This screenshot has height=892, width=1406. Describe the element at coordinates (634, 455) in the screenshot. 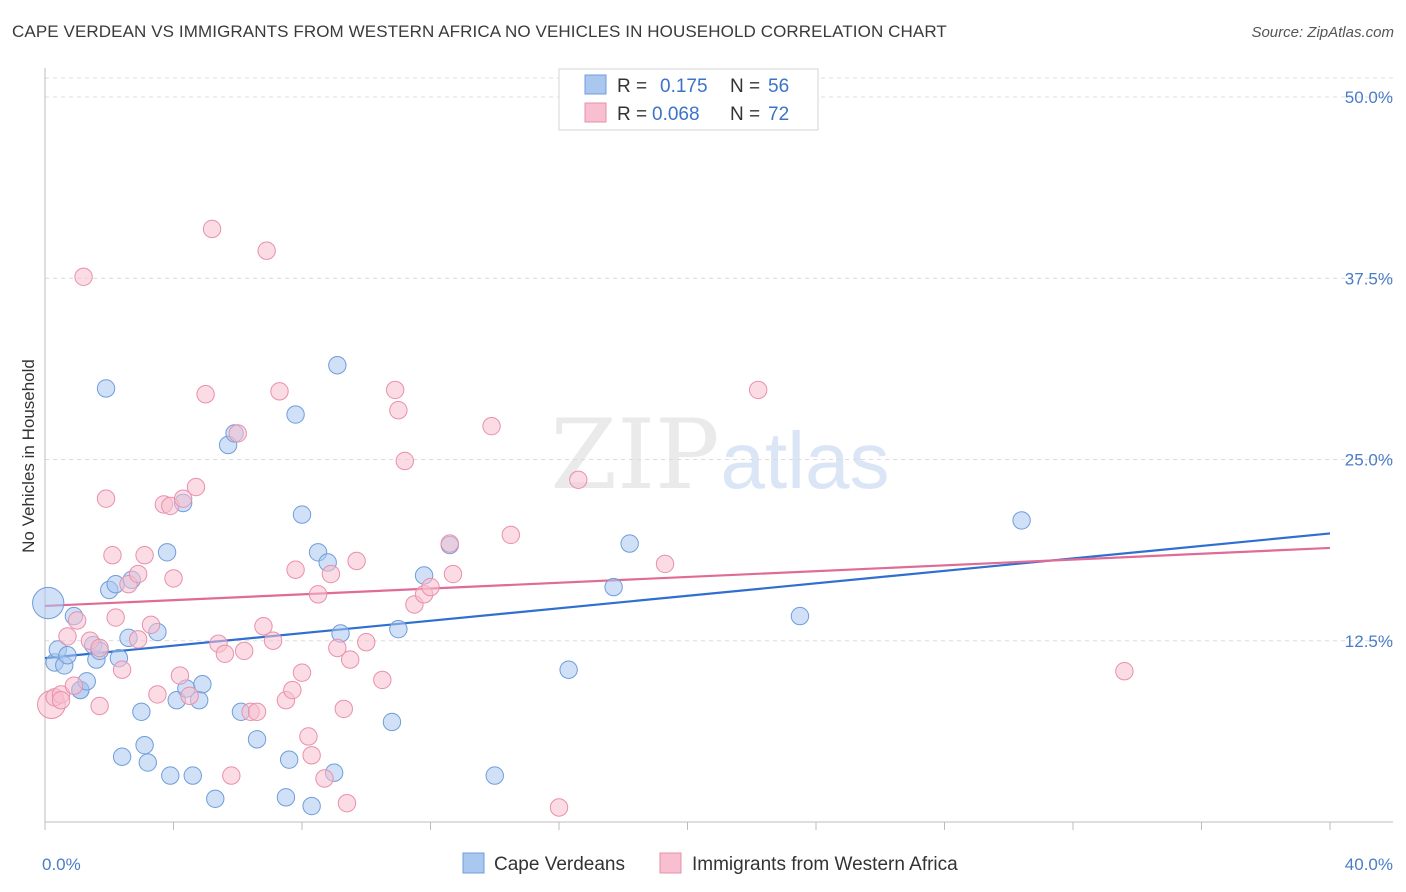

I see `watermark-zip: ZIP` at that location.